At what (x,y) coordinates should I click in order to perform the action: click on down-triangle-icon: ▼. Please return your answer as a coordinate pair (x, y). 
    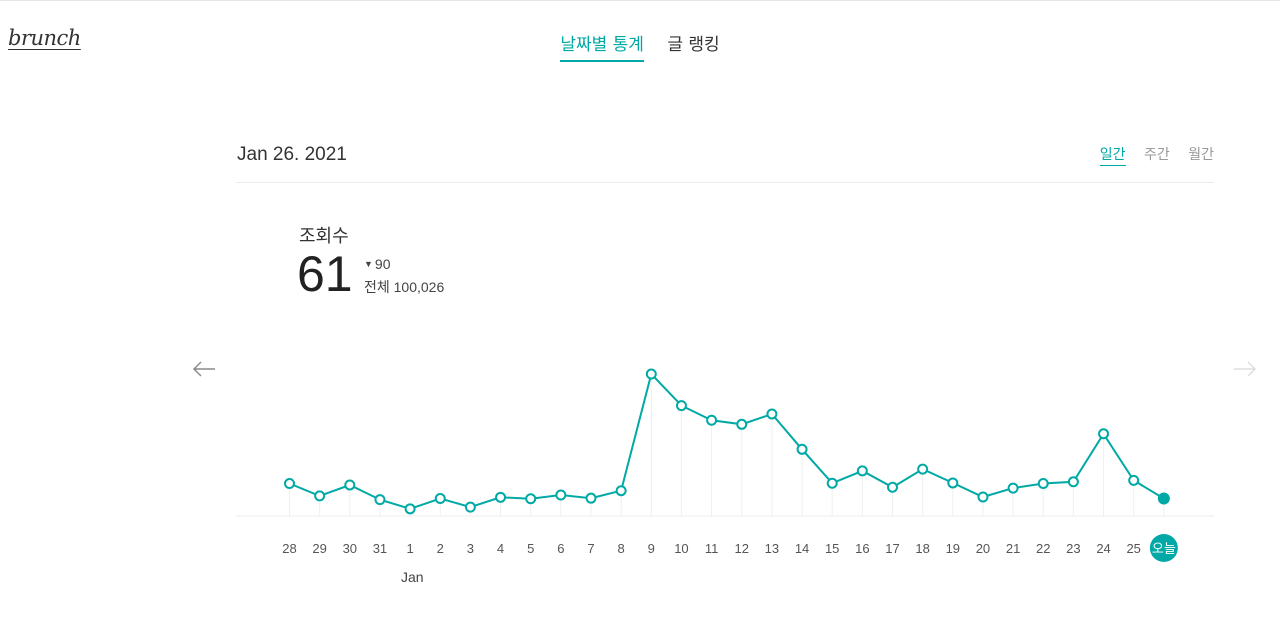
    Looking at the image, I should click on (368, 264).